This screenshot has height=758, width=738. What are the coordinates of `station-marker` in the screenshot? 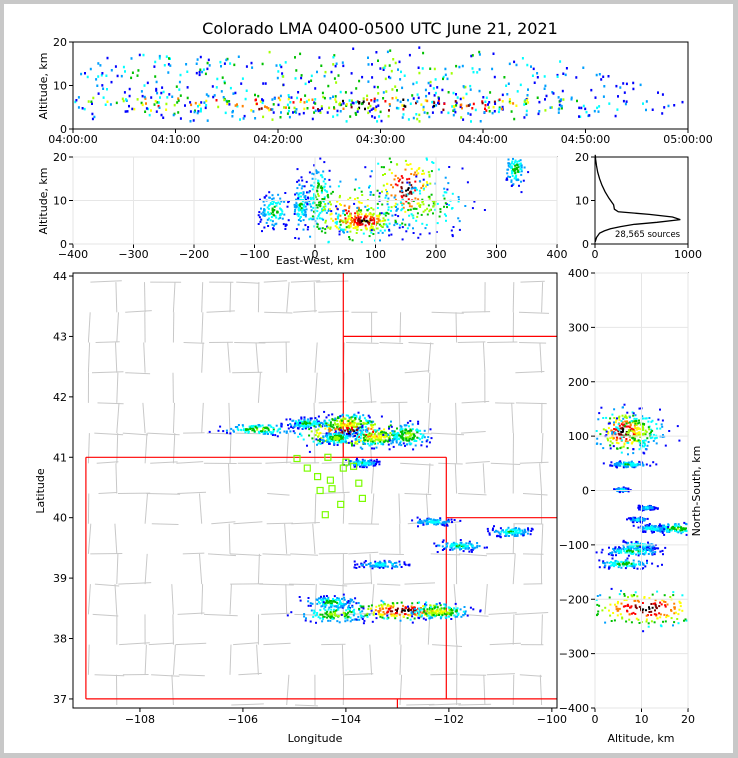 It's located at (332, 489).